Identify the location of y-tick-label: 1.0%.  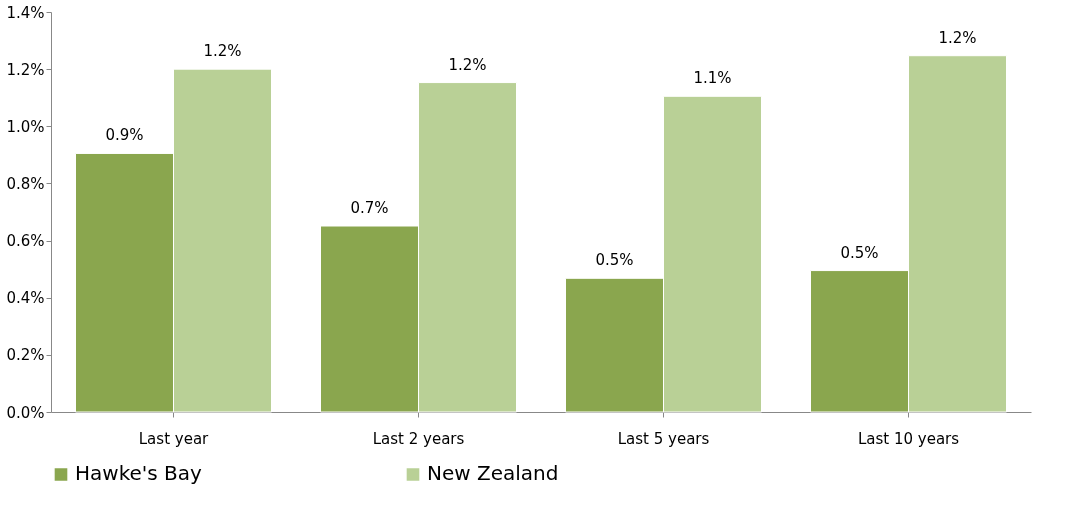
(25, 126).